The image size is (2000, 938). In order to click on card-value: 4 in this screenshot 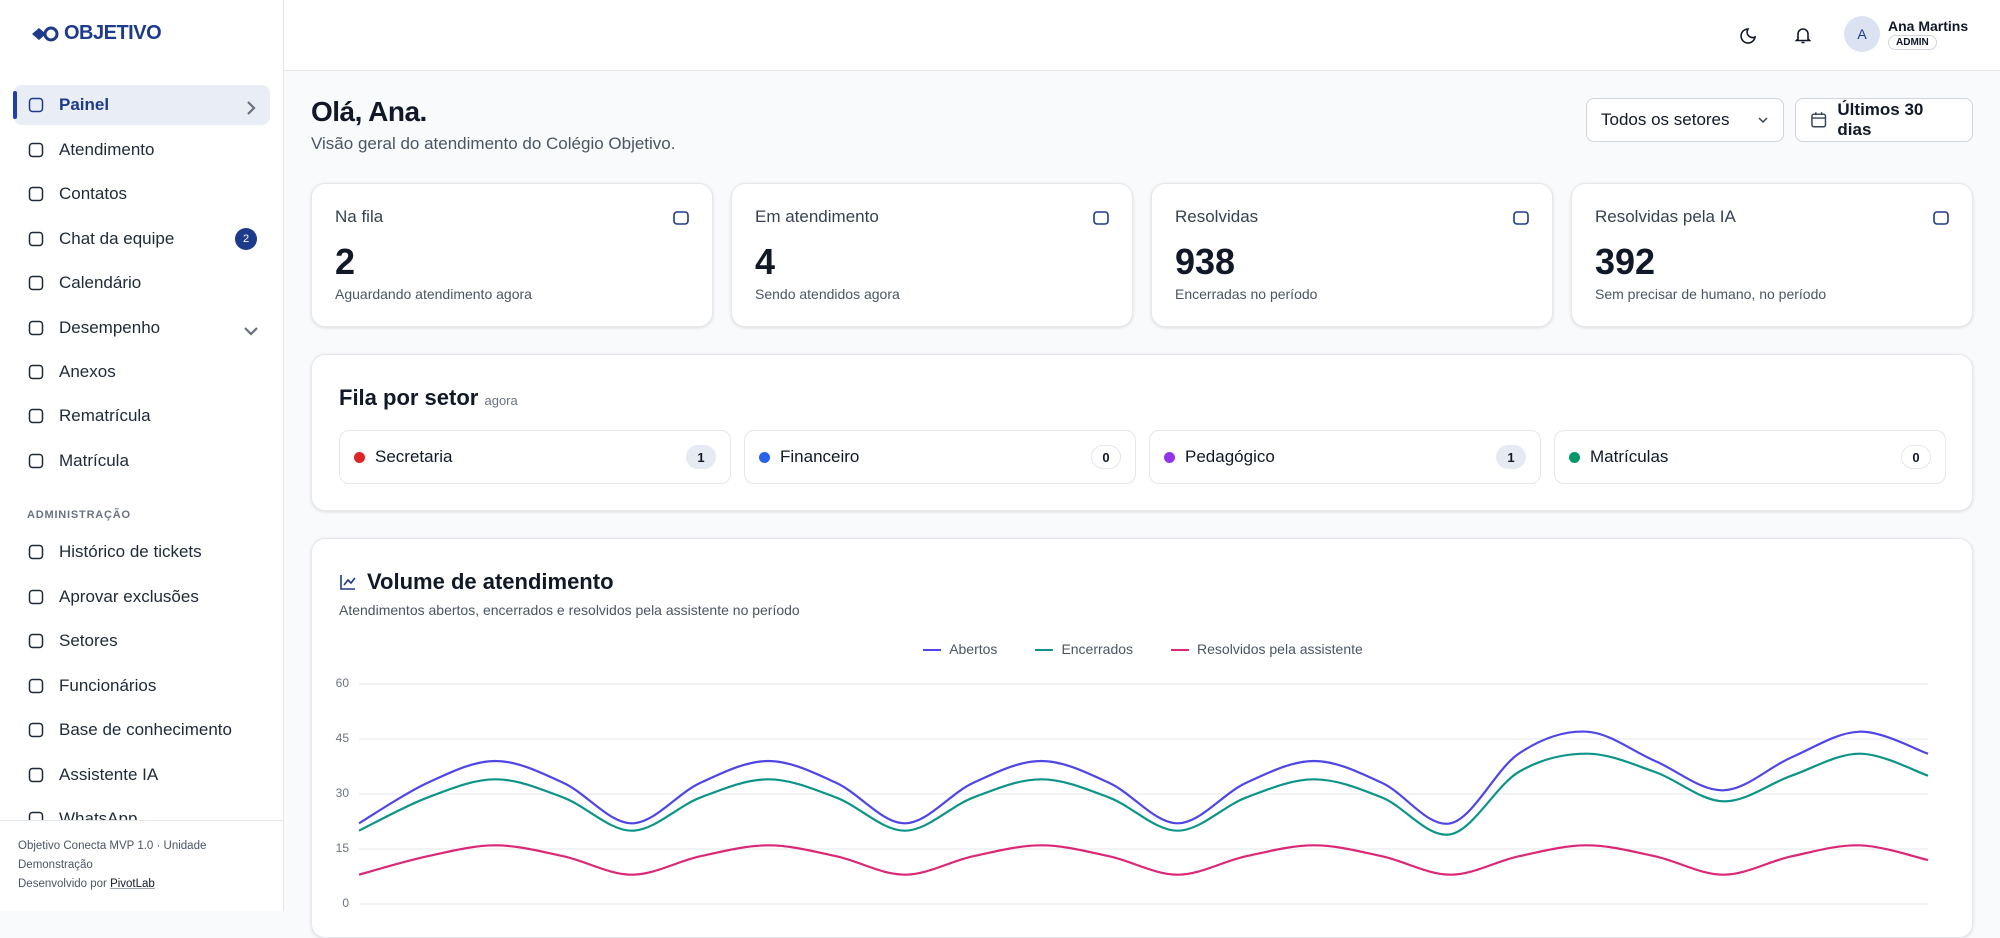, I will do `click(765, 261)`.